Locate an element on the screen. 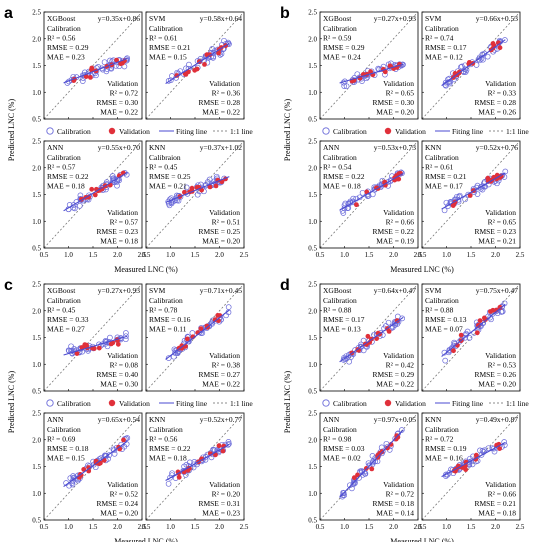 This screenshot has height=542, width=550. x-tick-label: 2.5 is located at coordinates (142, 527).